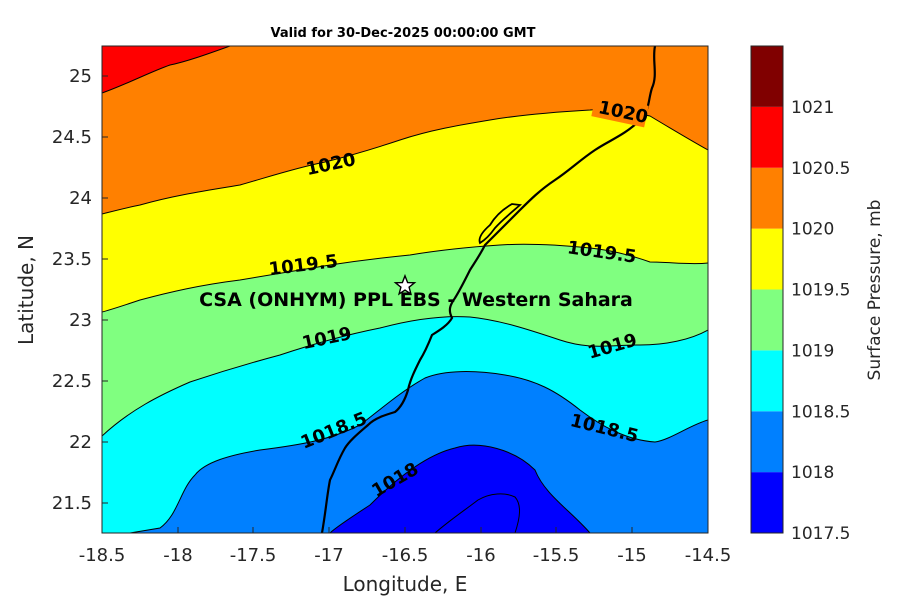 The image size is (900, 600). I want to click on y-tick-label: 22, so click(80, 442).